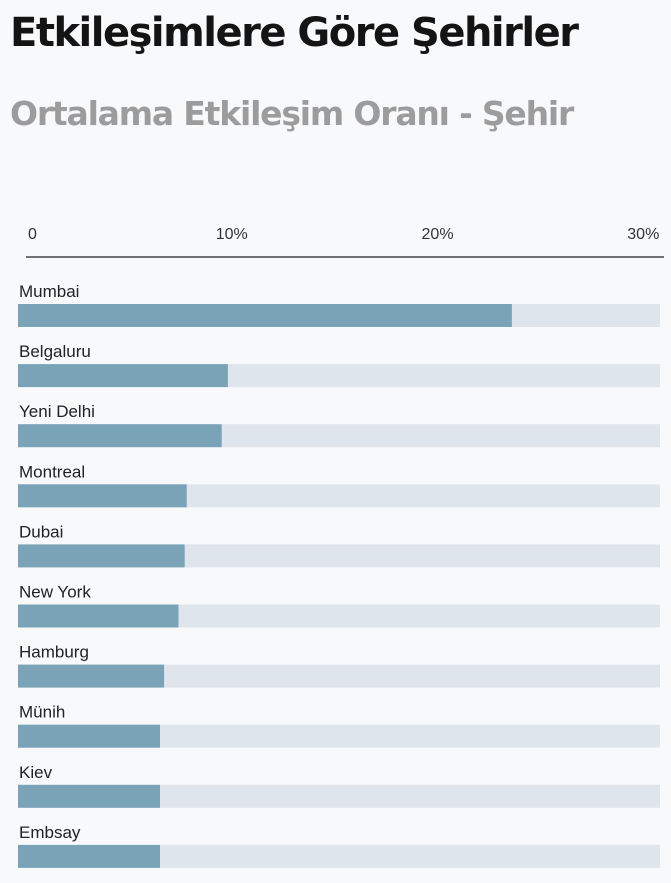  I want to click on x-tick-label: 20%, so click(438, 234).